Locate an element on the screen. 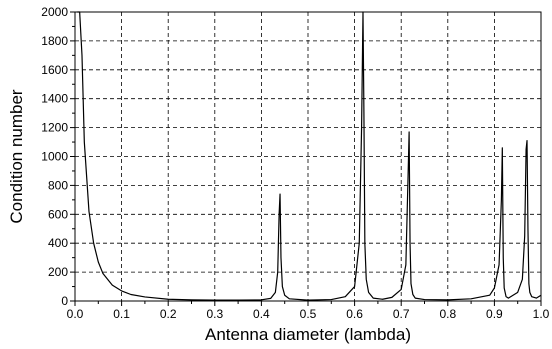 This screenshot has height=349, width=552. x-tick-label: 0.4 is located at coordinates (261, 314).